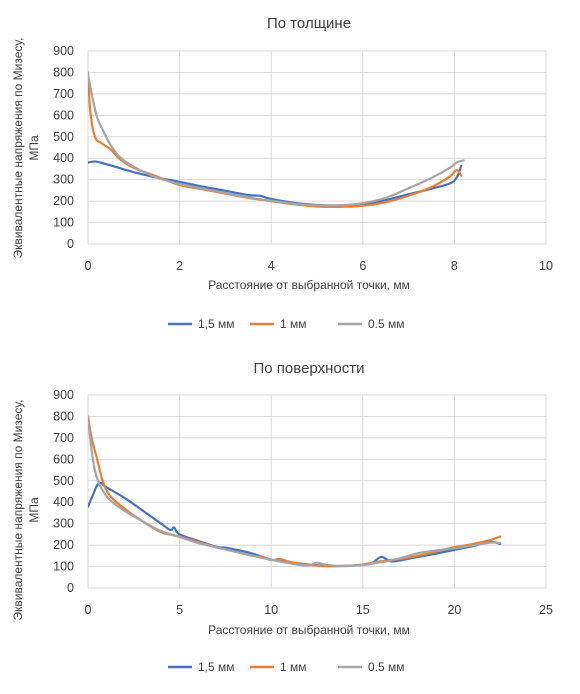 This screenshot has height=694, width=580. What do you see at coordinates (546, 610) in the screenshot?
I see `x-tick-label: 25` at bounding box center [546, 610].